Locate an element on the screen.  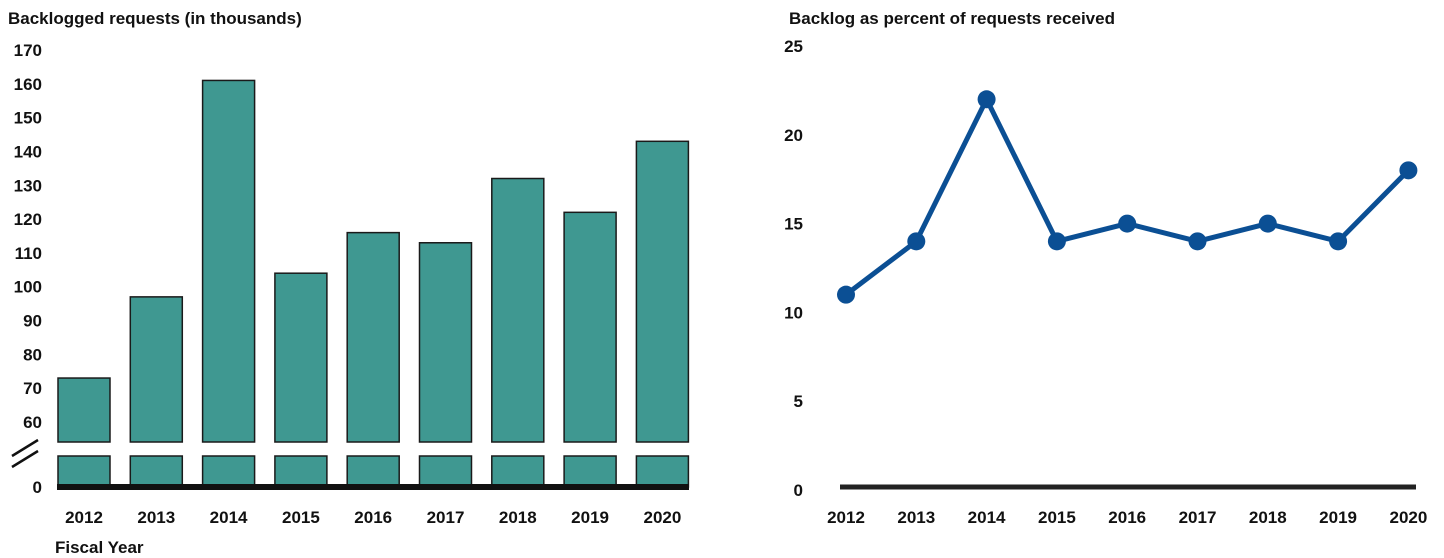
point-2012 is located at coordinates (846, 294).